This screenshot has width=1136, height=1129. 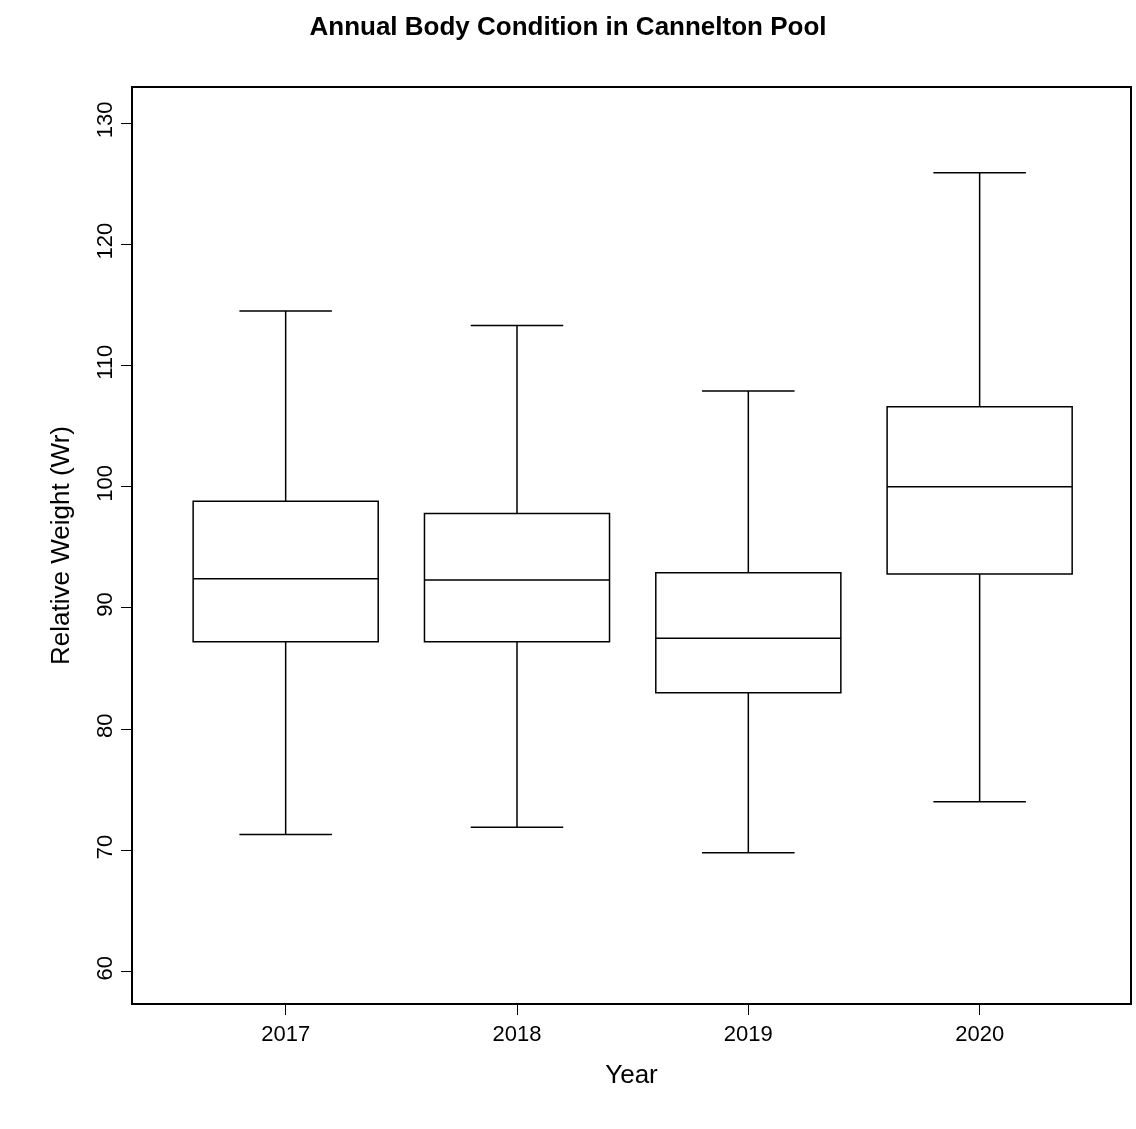 What do you see at coordinates (105, 968) in the screenshot?
I see `y-tick-label: 60` at bounding box center [105, 968].